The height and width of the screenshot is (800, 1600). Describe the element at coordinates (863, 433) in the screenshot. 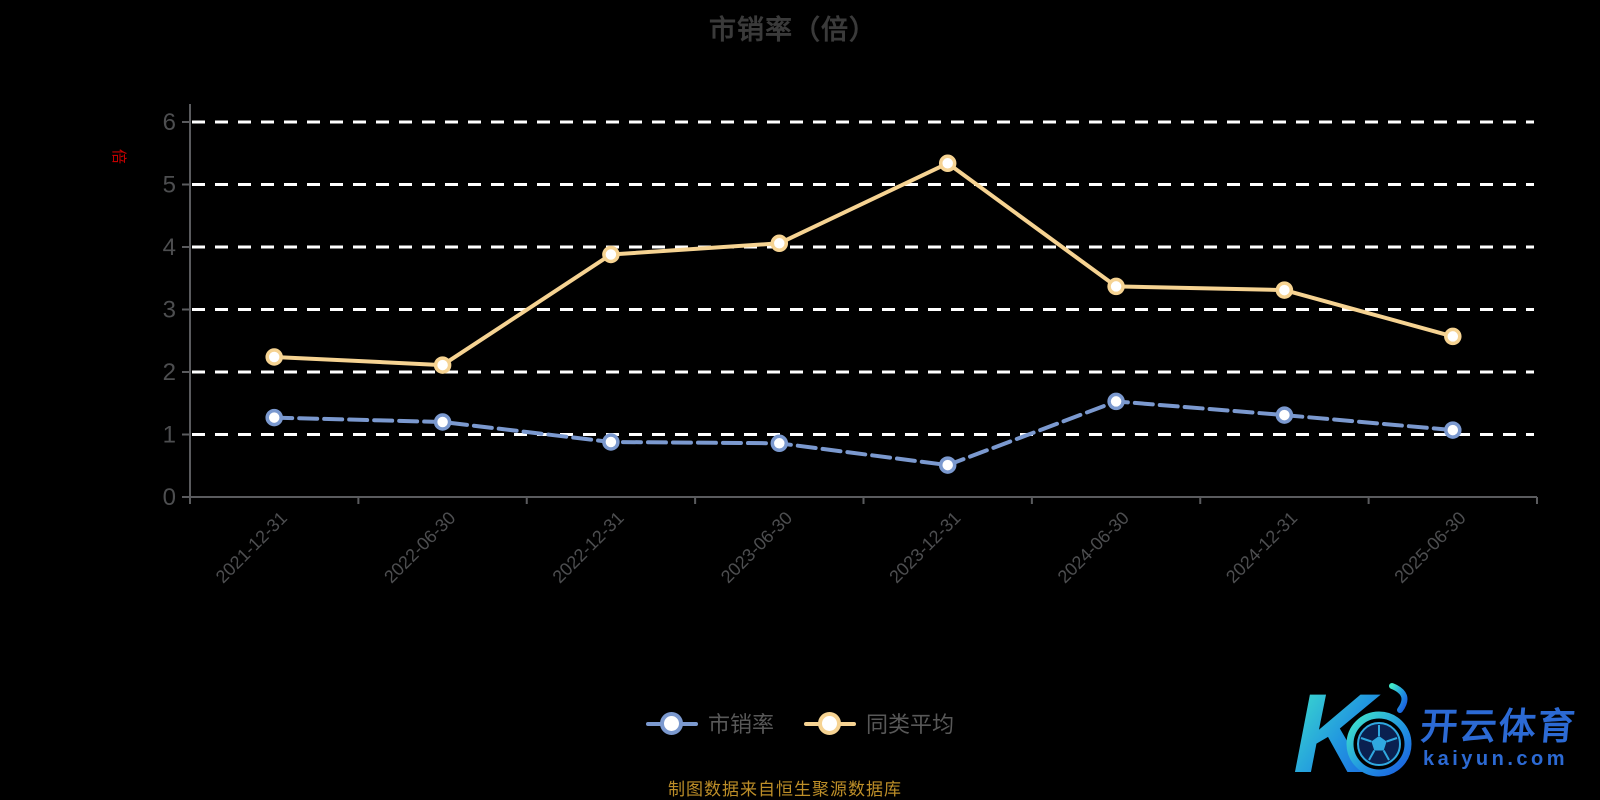

I see `series-市销率` at that location.